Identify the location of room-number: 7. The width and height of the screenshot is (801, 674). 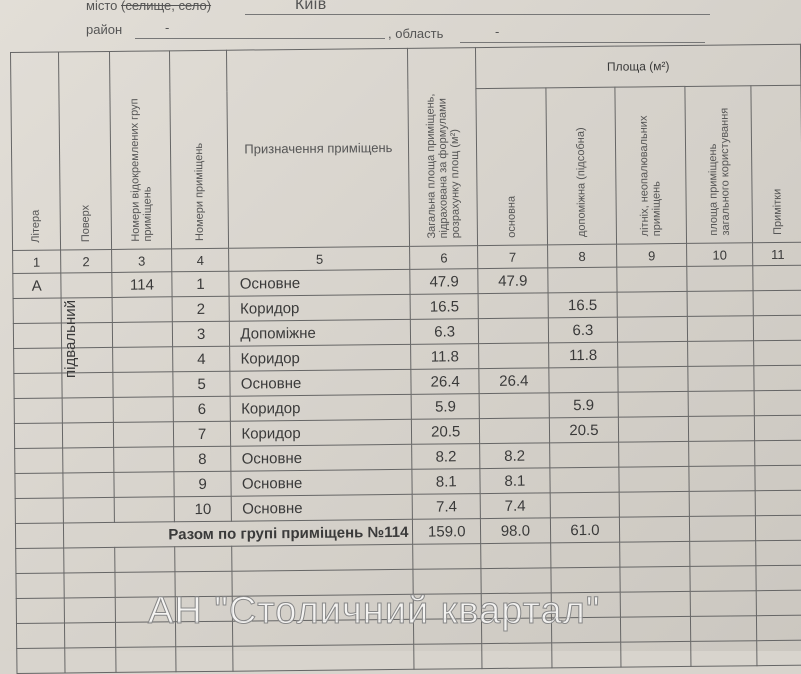
(202, 434).